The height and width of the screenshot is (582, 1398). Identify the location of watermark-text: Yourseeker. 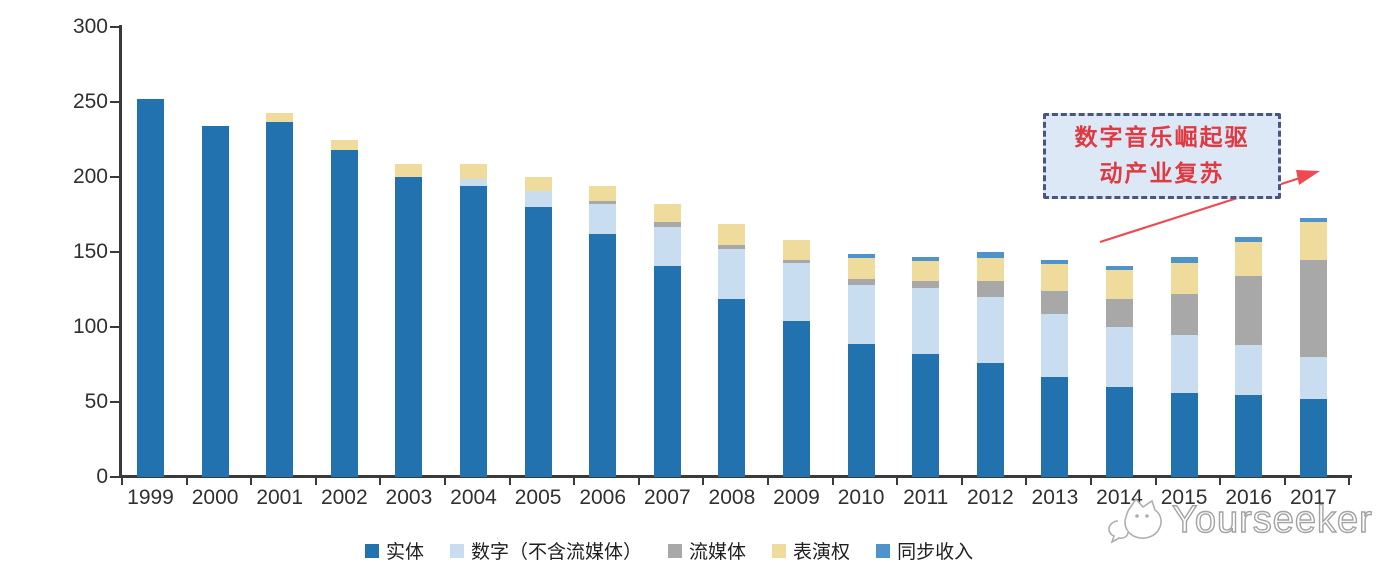
(1272, 519).